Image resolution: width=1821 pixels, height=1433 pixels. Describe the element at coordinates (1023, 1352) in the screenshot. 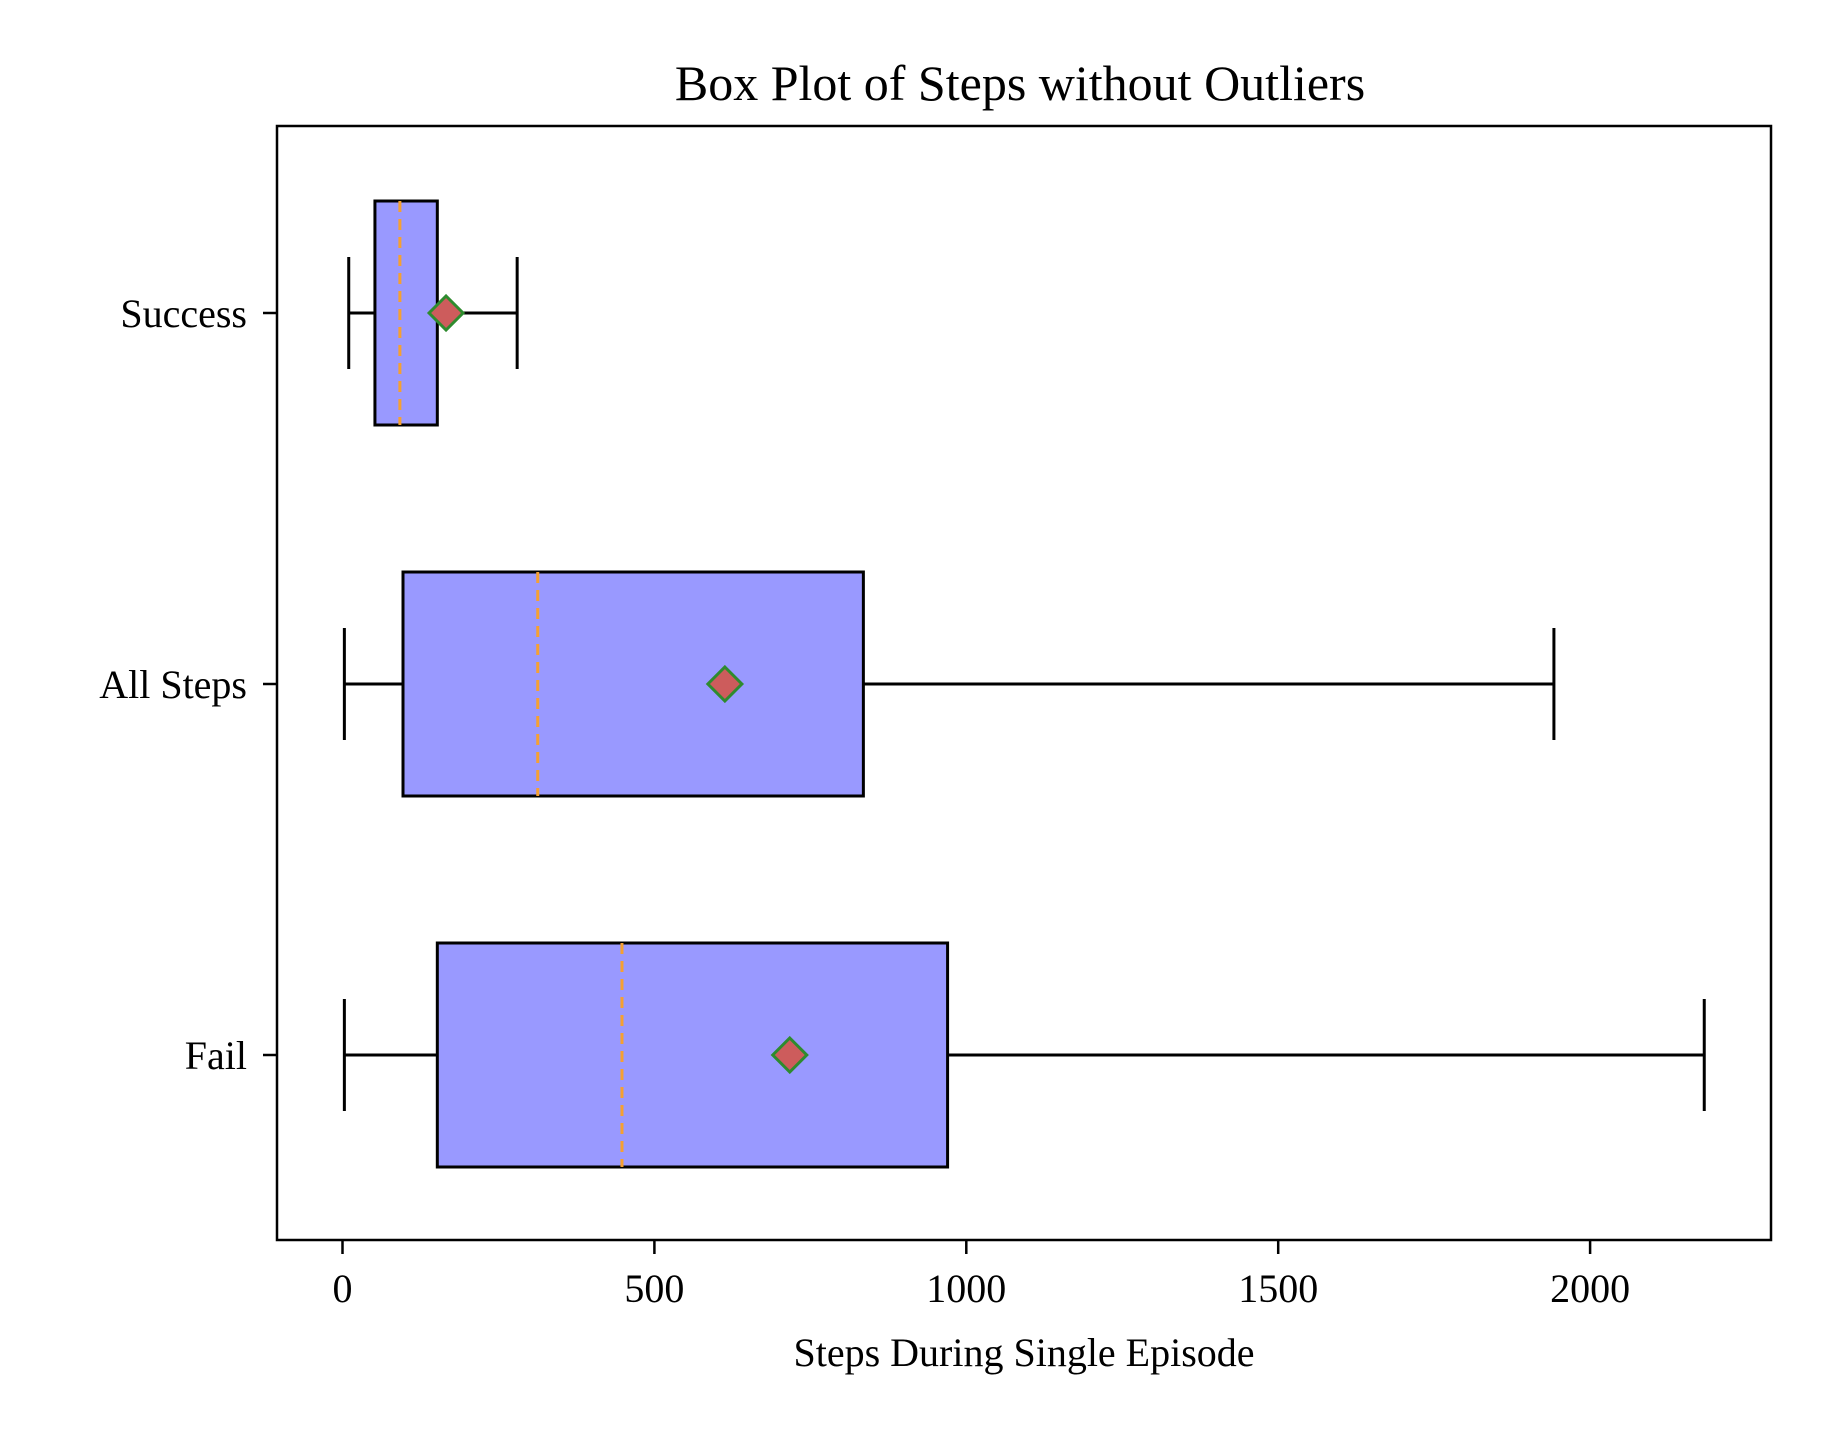

I see `x-axis-label: Steps During Single Episode` at that location.